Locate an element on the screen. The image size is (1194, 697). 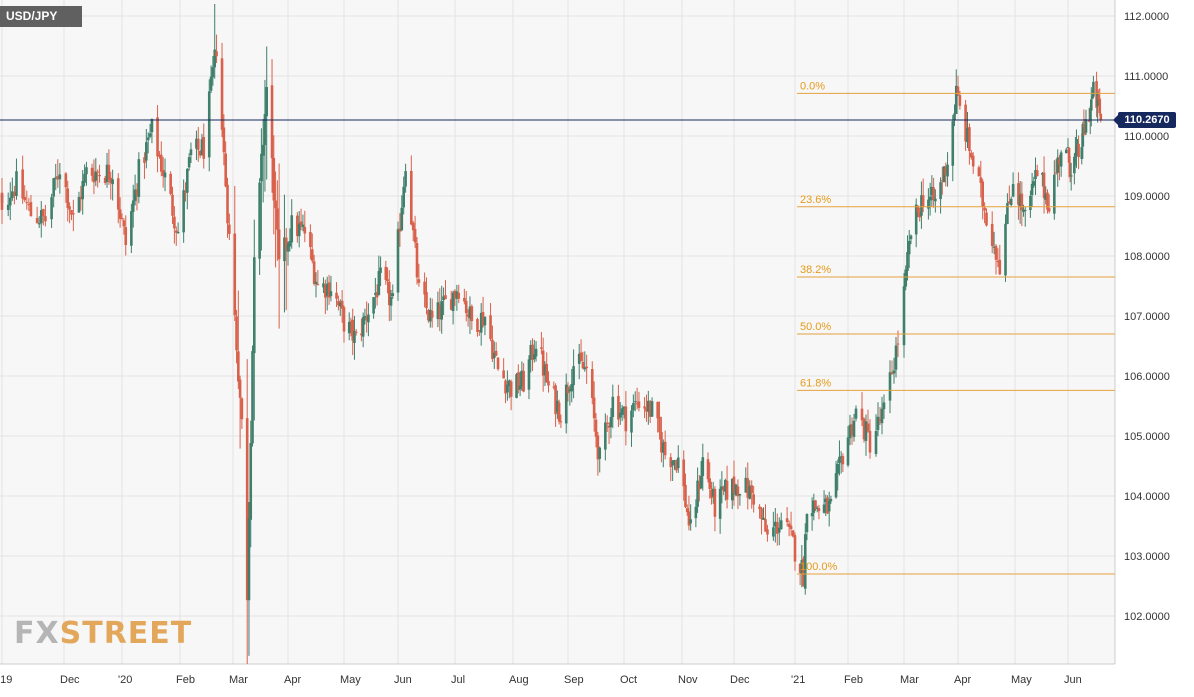
x-tick-label: Apr is located at coordinates (962, 680).